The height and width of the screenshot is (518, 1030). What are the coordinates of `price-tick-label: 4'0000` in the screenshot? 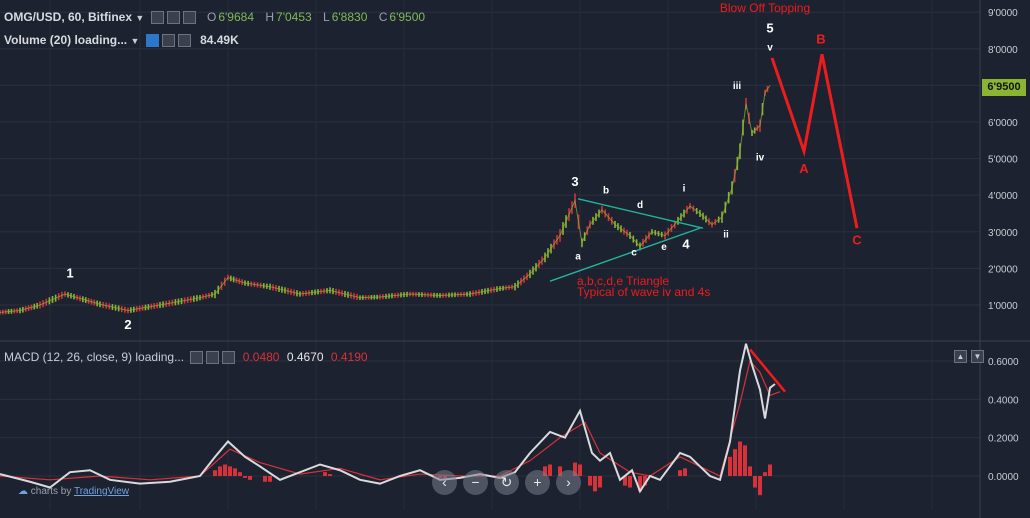 It's located at (1003, 196).